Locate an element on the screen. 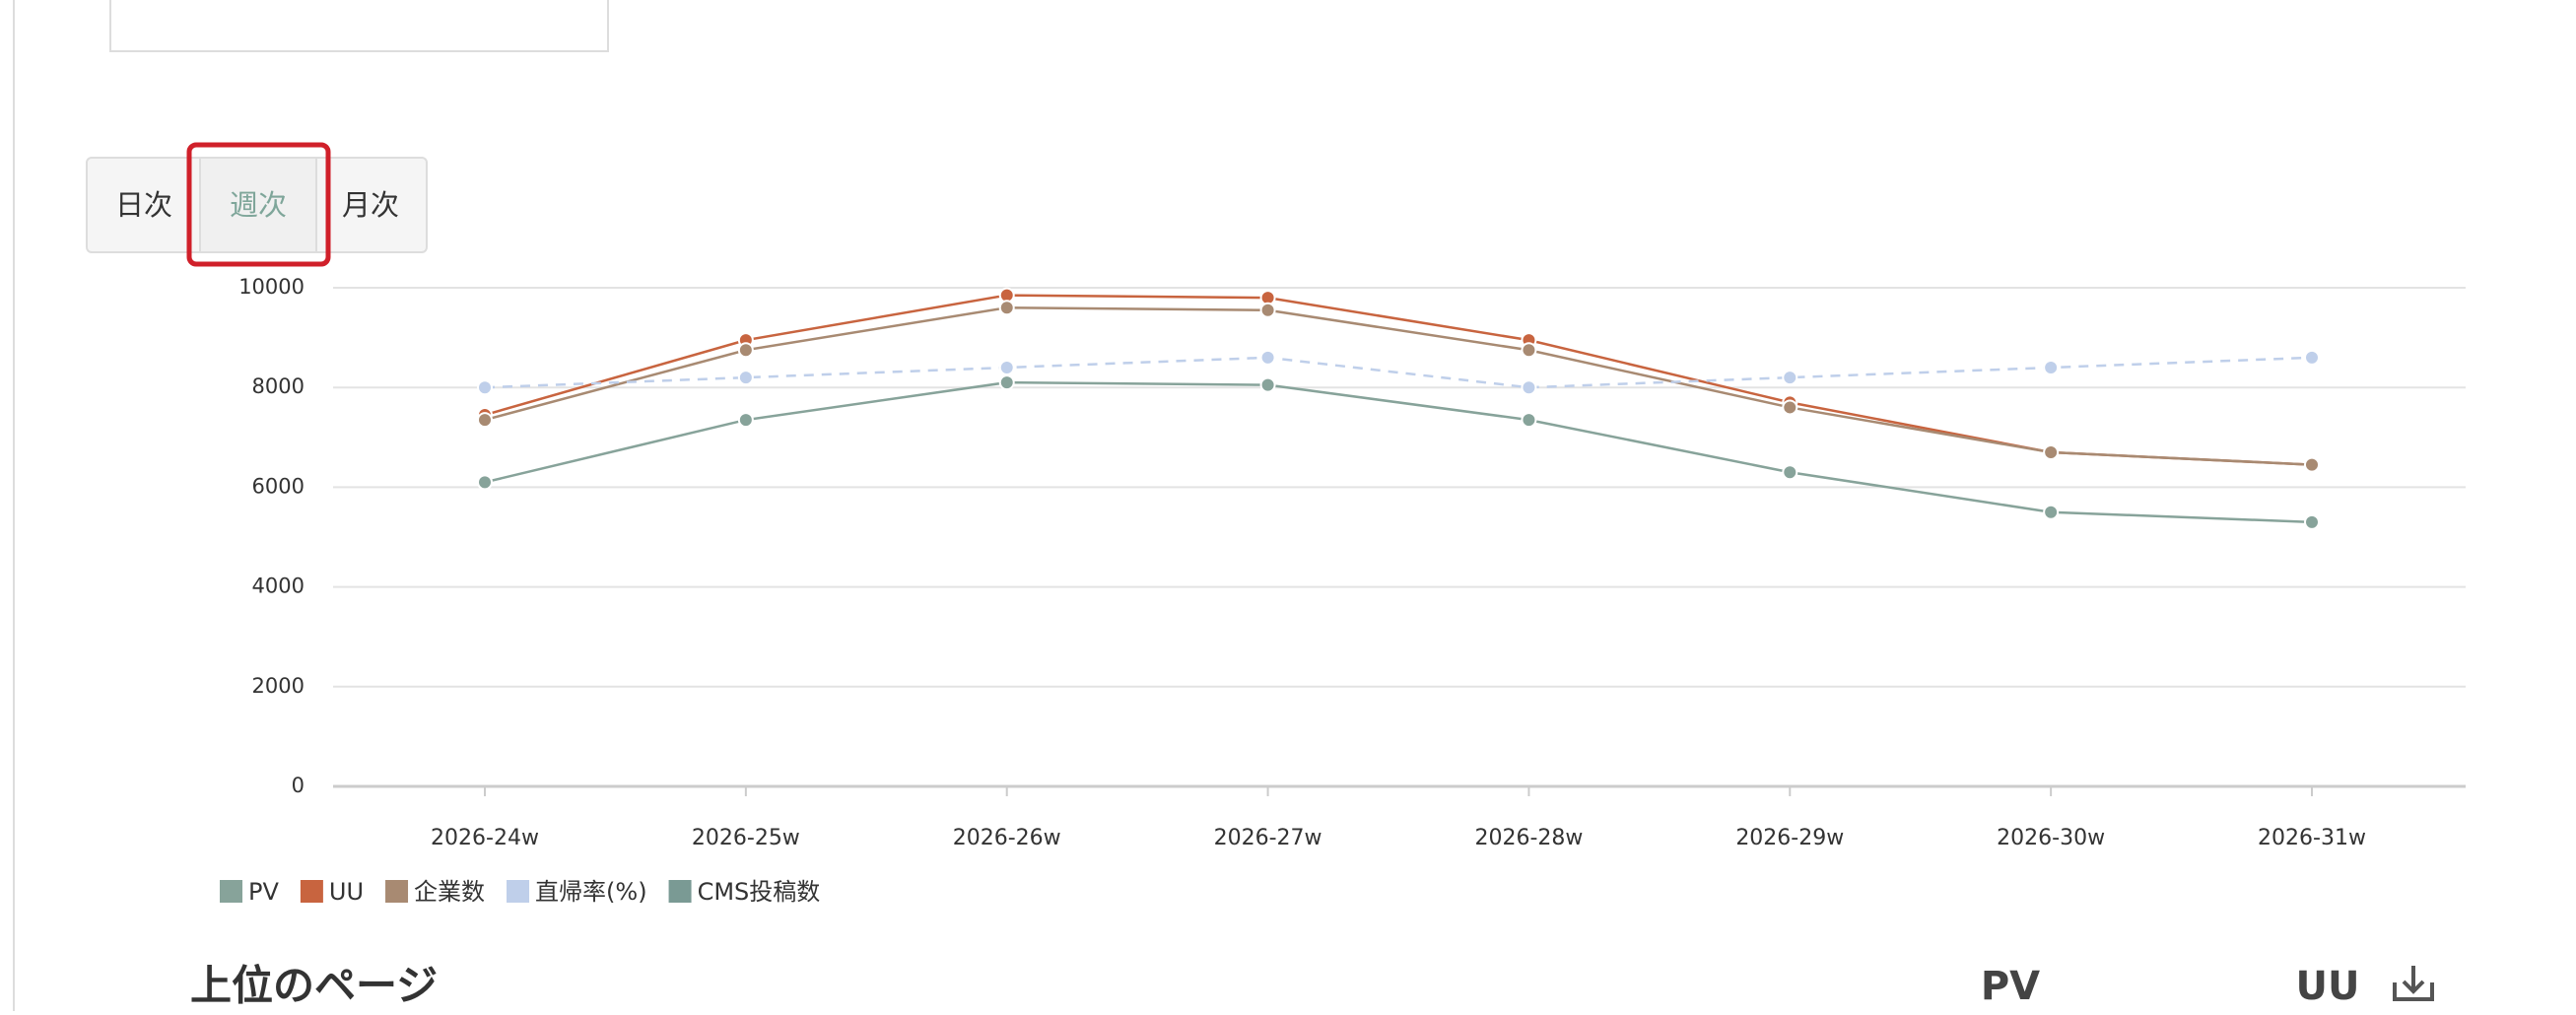 The height and width of the screenshot is (1015, 2576). legend-label: PV is located at coordinates (263, 892).